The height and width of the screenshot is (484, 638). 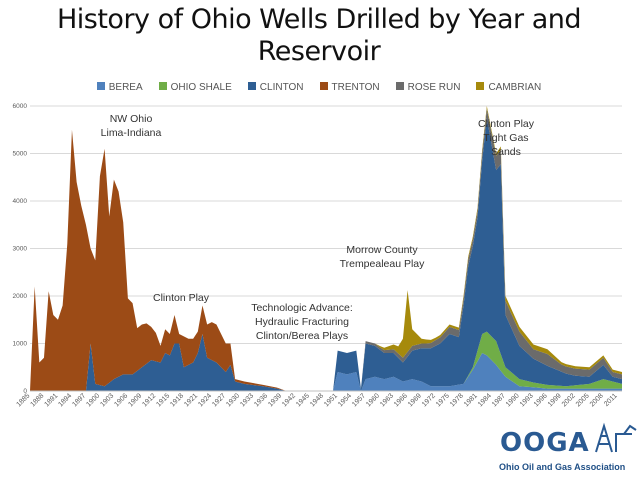 I want to click on chart-annotation: Trempealeau Play, so click(x=383, y=264).